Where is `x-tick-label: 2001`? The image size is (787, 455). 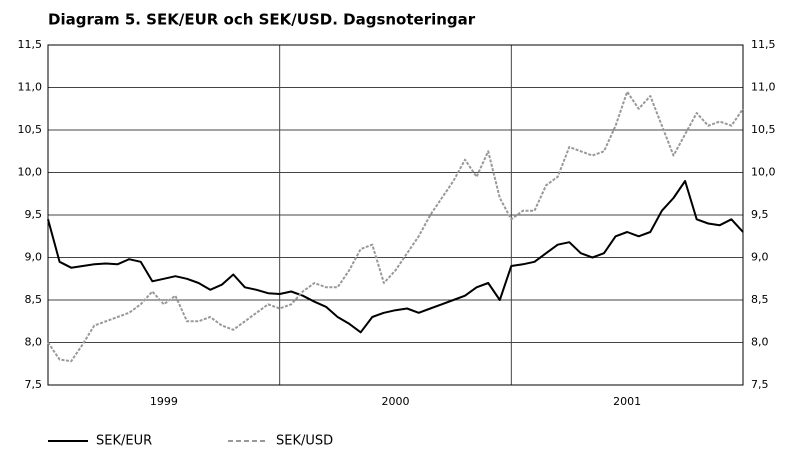 x-tick-label: 2001 is located at coordinates (627, 401).